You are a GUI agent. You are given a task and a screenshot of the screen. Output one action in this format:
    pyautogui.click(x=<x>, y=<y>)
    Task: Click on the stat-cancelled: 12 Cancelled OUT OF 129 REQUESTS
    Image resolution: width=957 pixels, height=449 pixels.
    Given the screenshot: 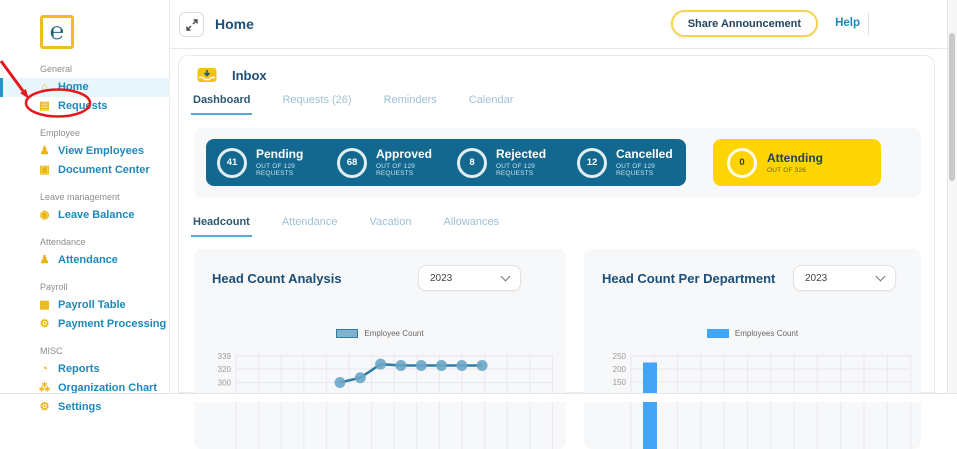 What is the action you would take?
    pyautogui.click(x=626, y=162)
    